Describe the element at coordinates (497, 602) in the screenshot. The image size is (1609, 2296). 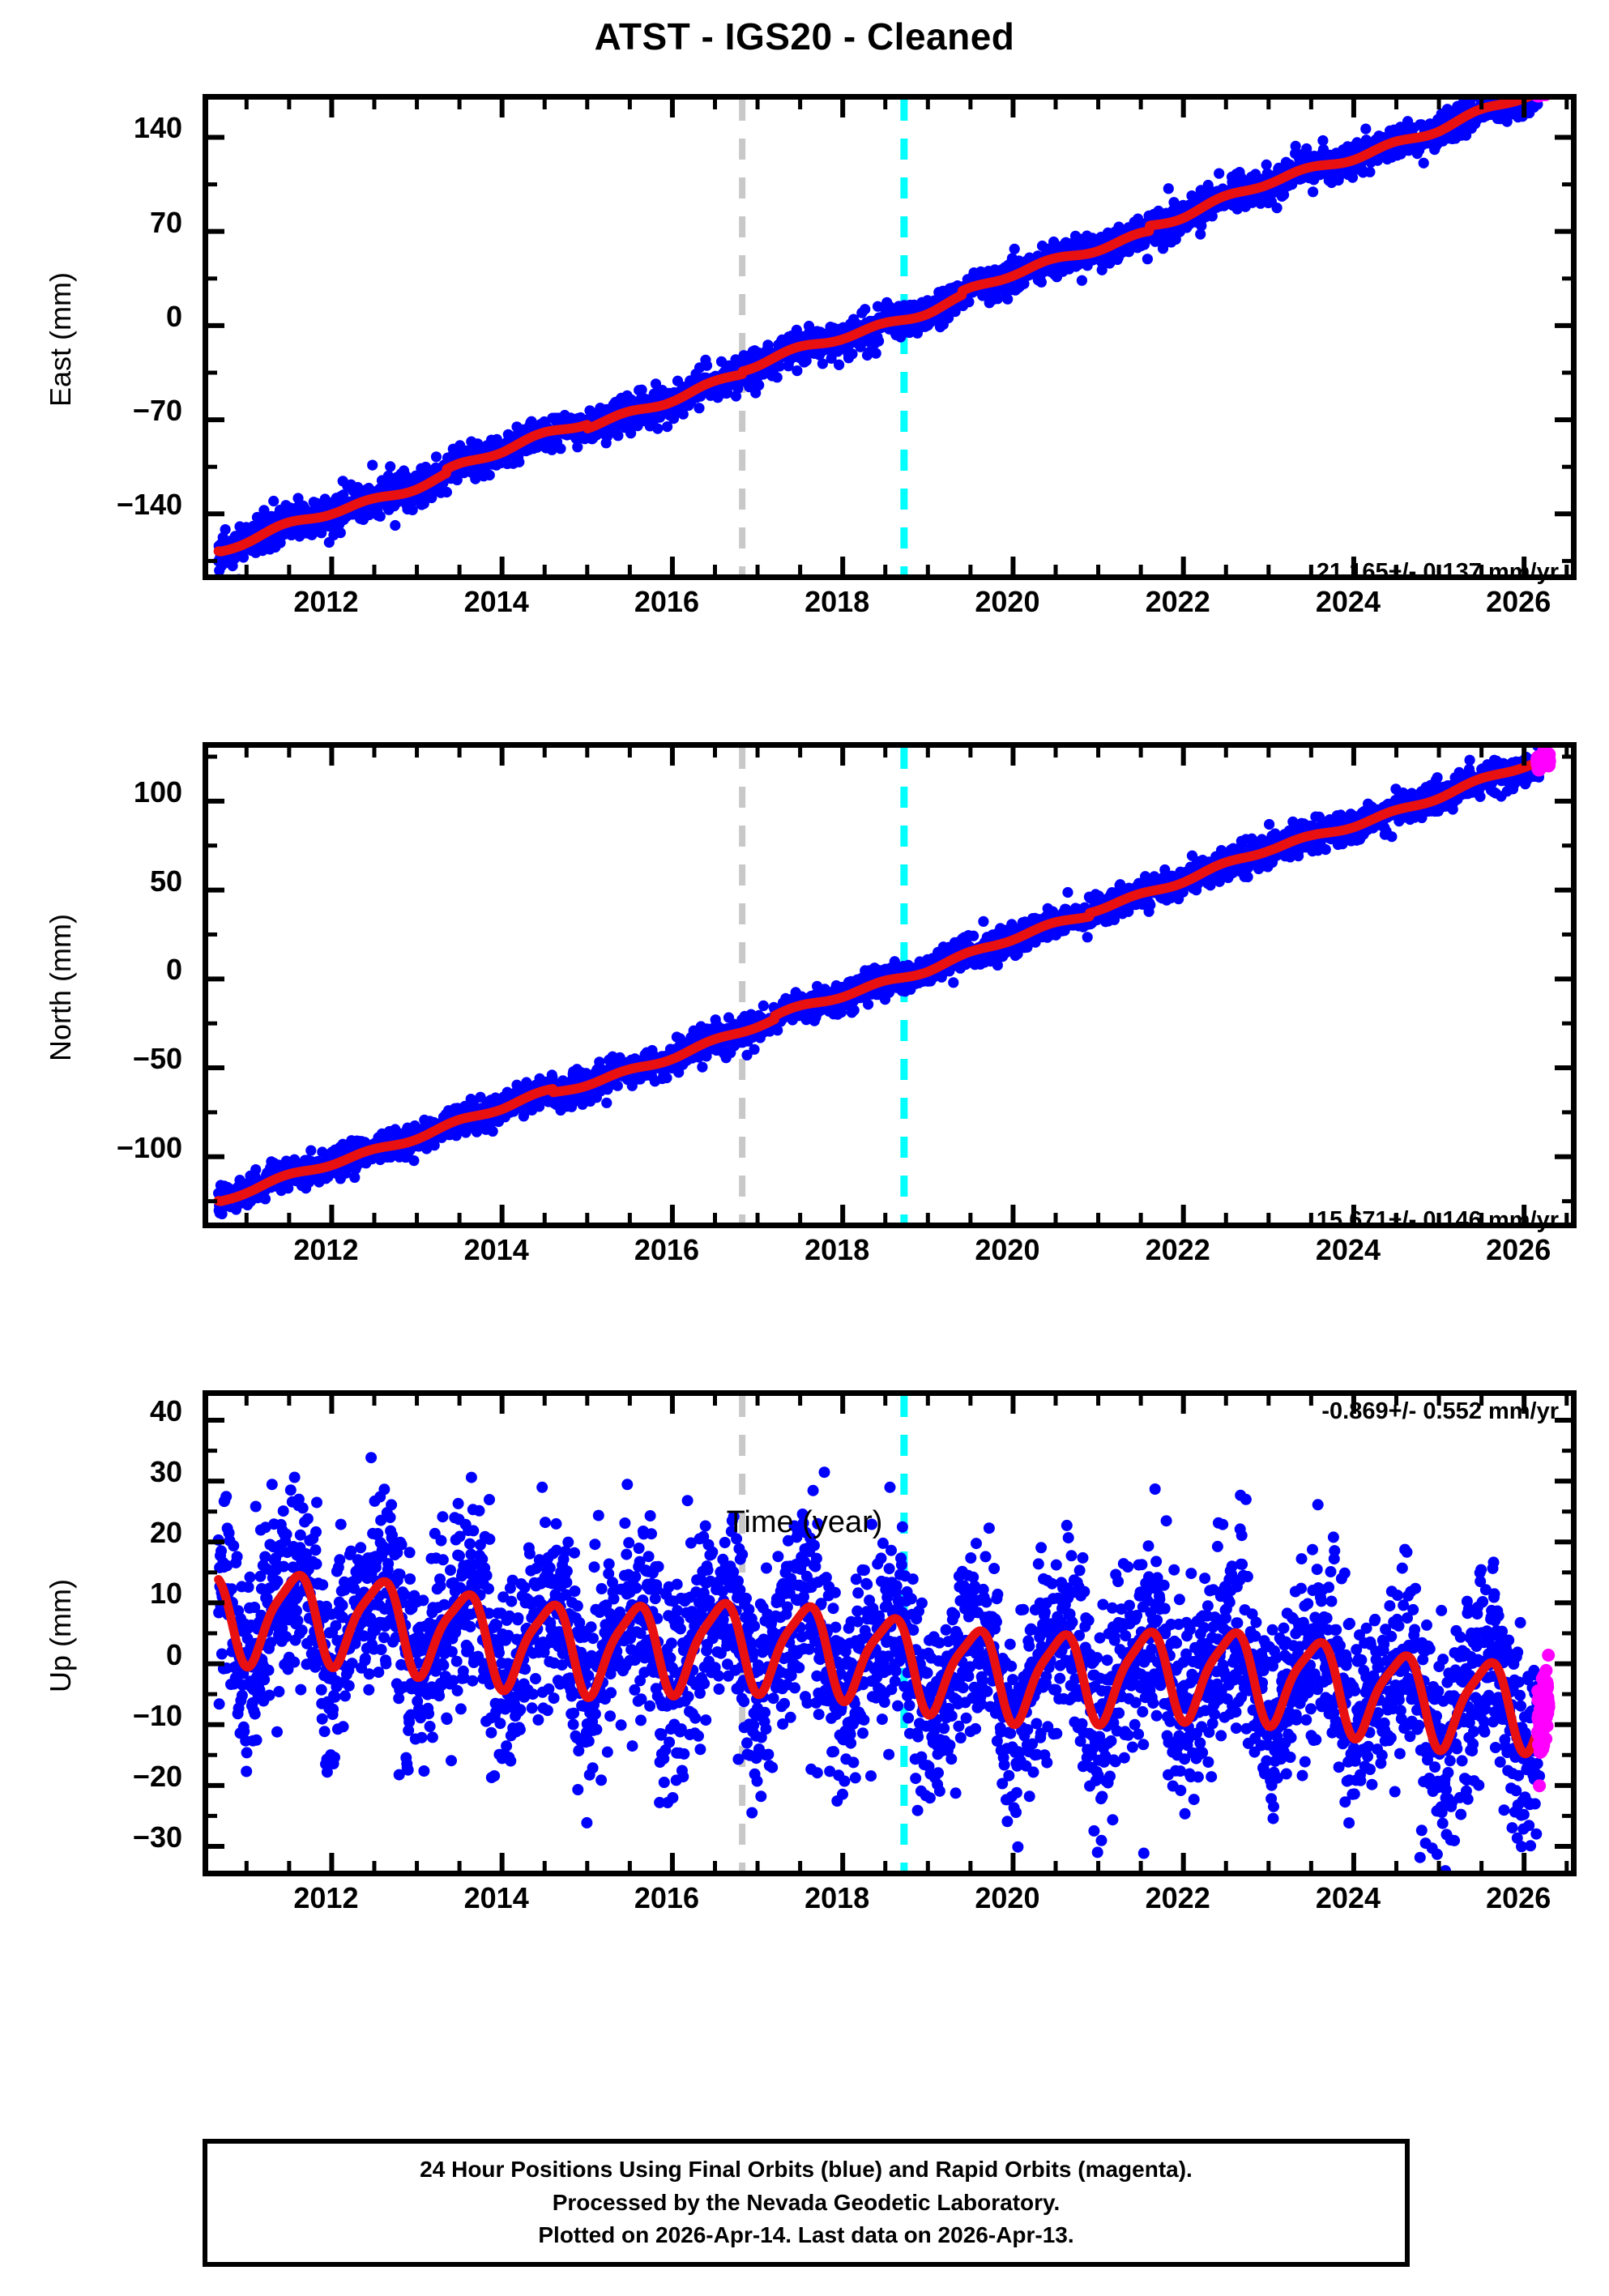
I see `x-tick-label-east-1: 2014` at that location.